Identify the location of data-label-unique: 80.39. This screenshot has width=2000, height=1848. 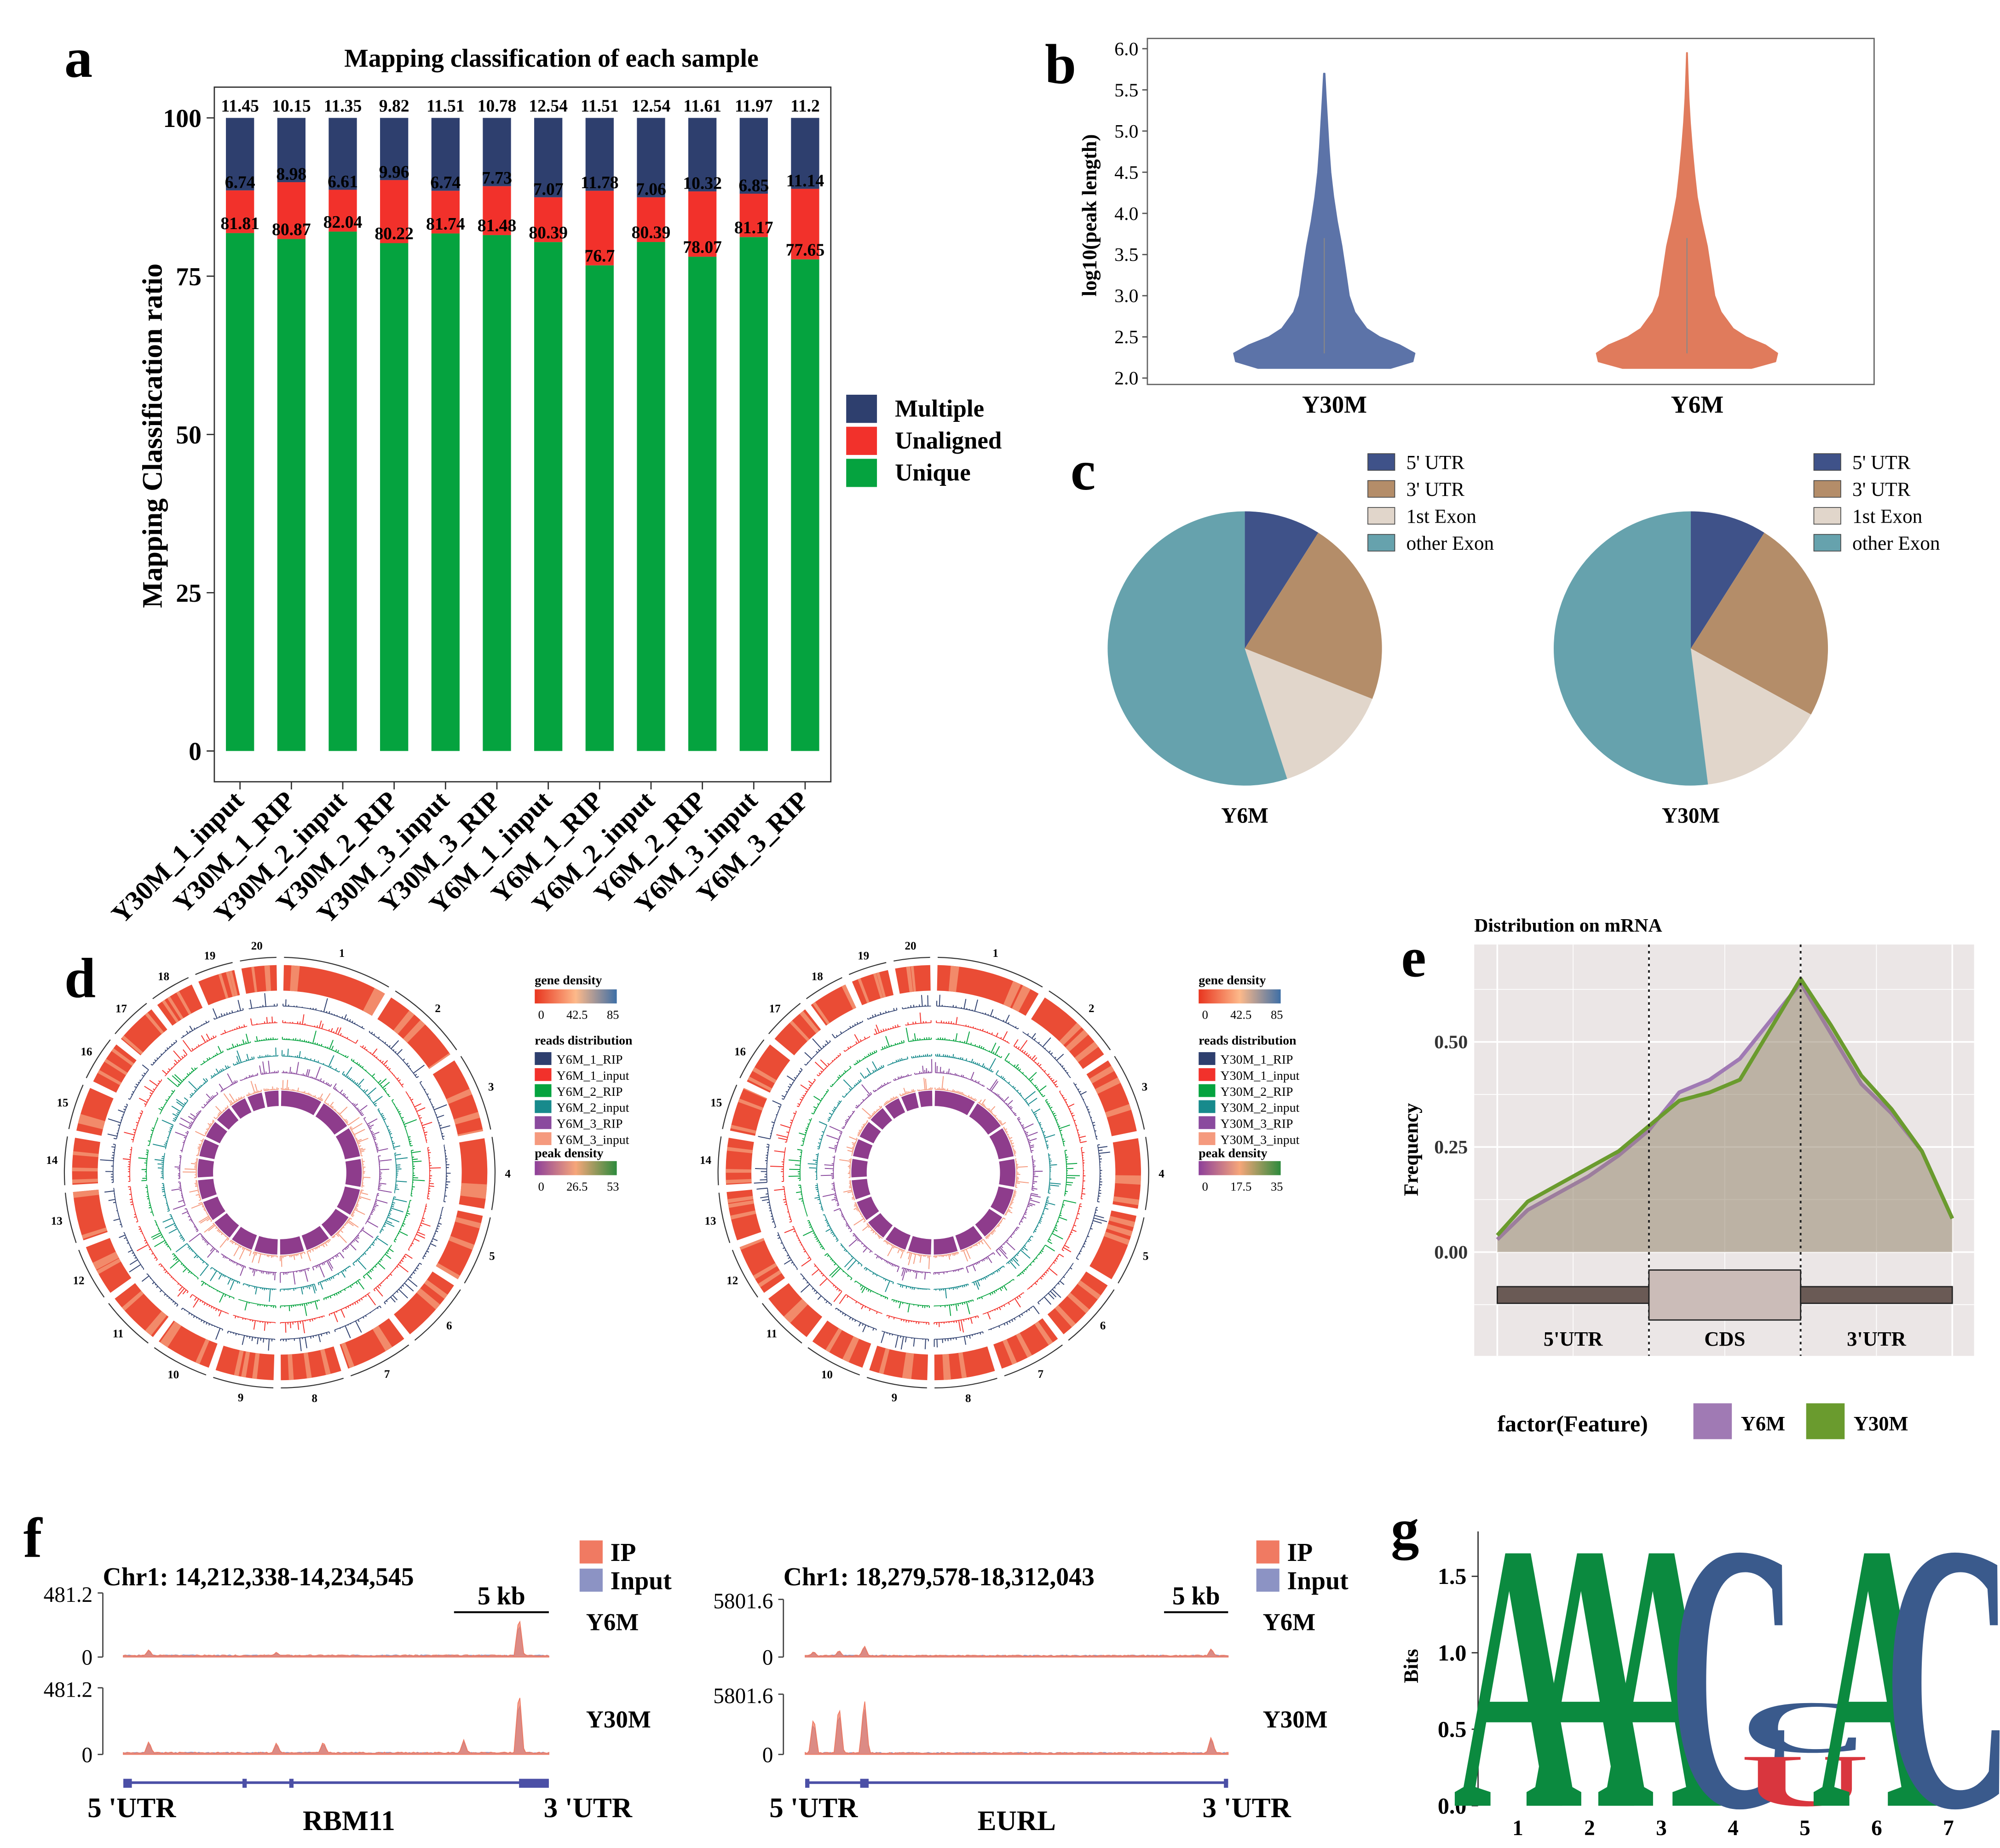
(652, 232).